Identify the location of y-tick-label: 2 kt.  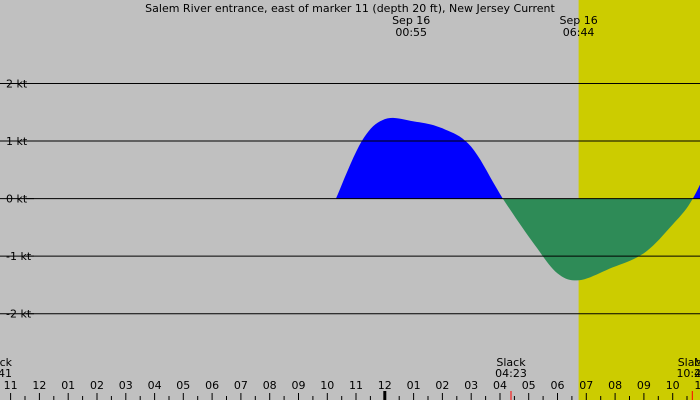
(17, 84).